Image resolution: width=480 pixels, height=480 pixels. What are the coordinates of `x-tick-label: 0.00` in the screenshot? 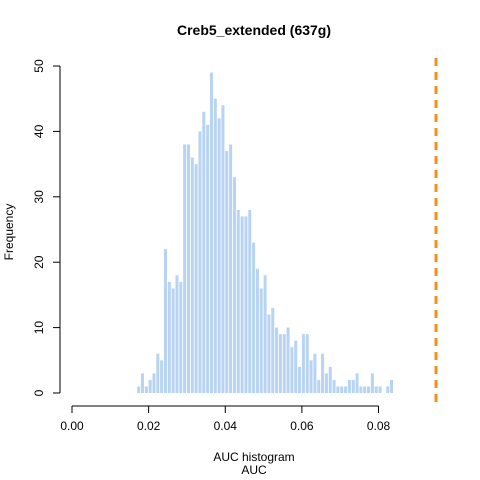 It's located at (72, 426).